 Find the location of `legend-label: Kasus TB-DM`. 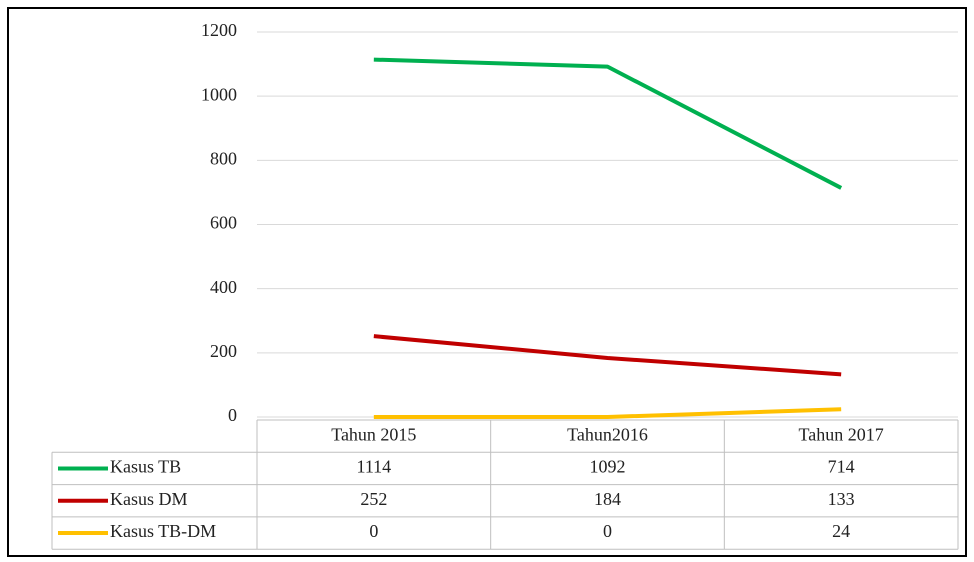

legend-label: Kasus TB-DM is located at coordinates (163, 531).